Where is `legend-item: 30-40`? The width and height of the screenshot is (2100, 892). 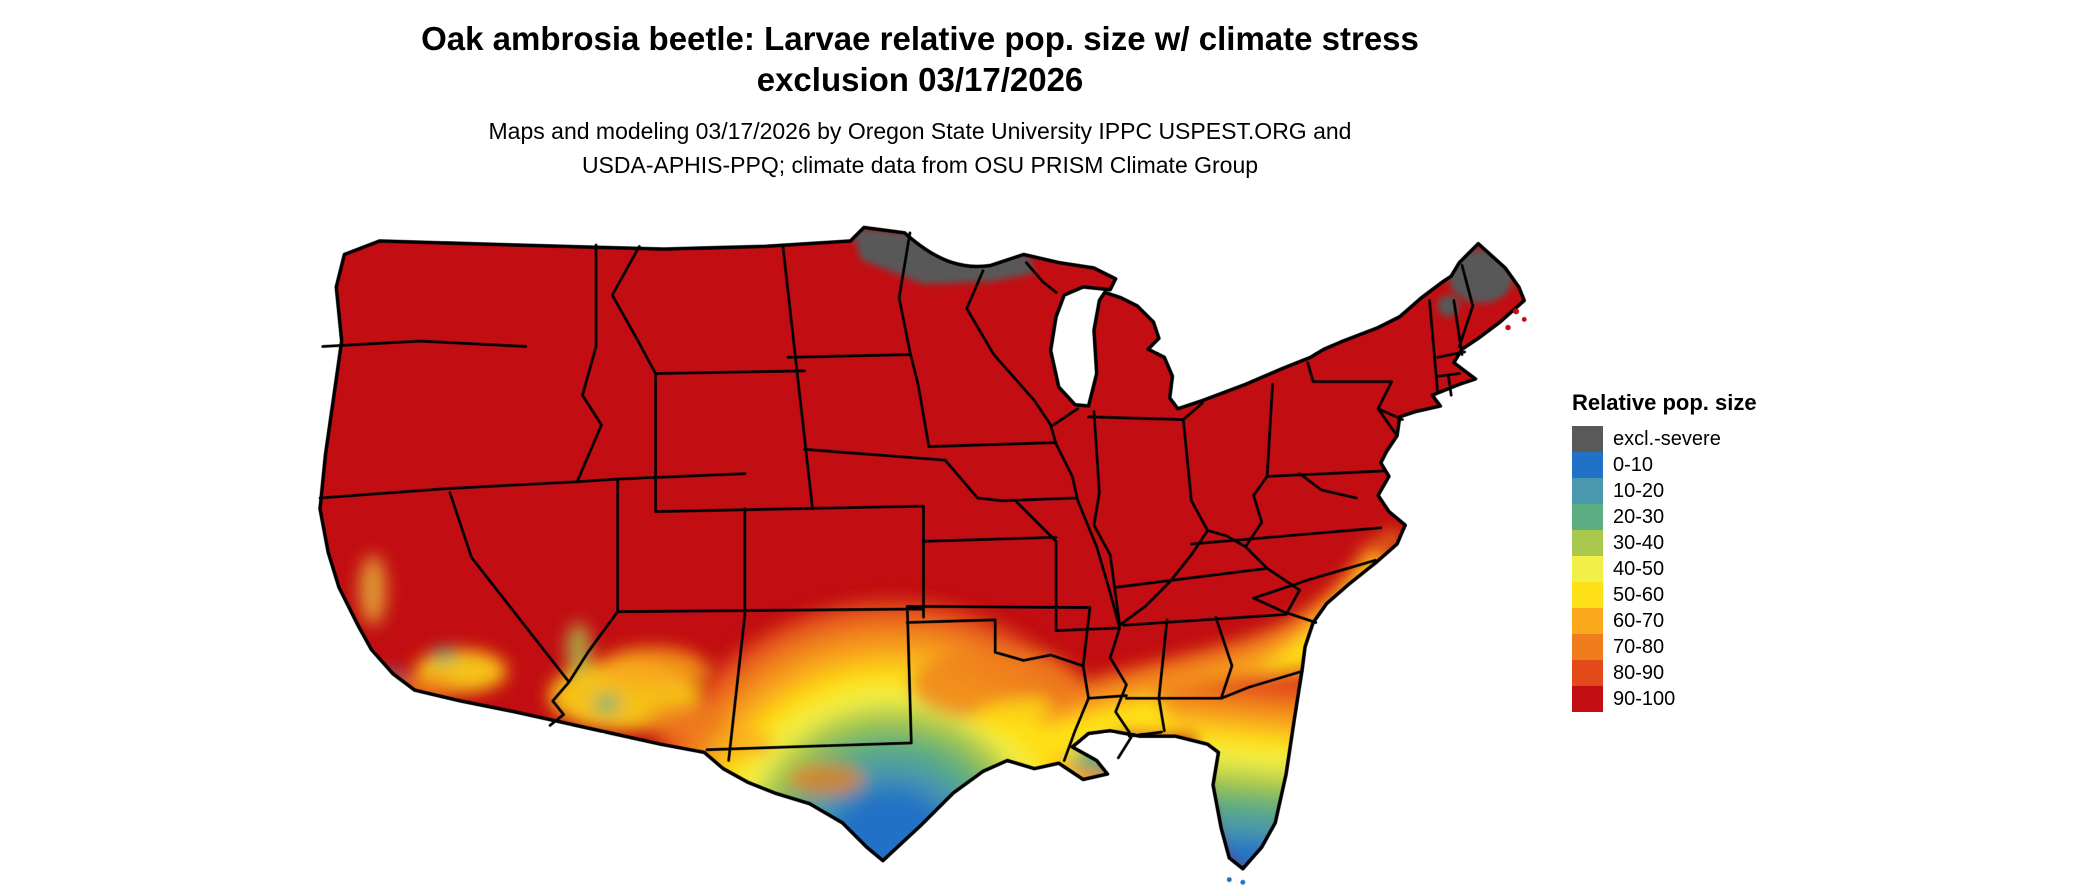
legend-item: 30-40 is located at coordinates (1664, 543).